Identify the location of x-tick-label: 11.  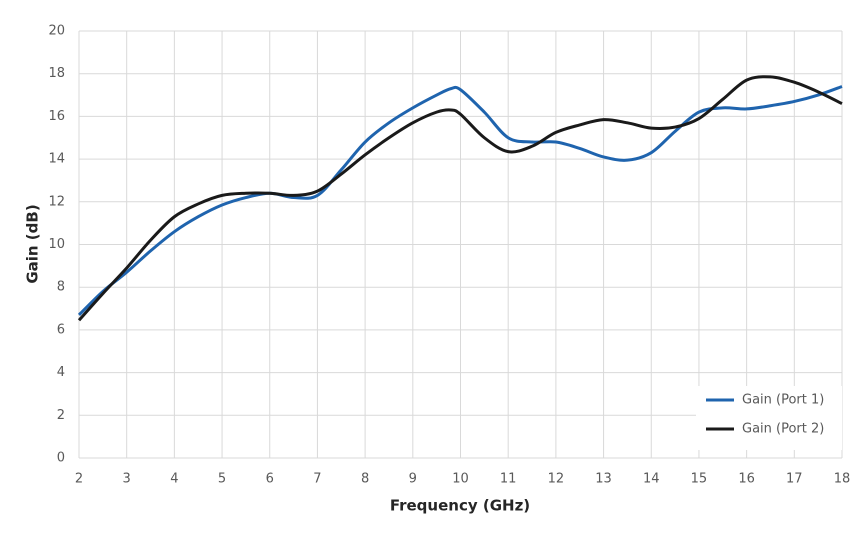
(508, 479).